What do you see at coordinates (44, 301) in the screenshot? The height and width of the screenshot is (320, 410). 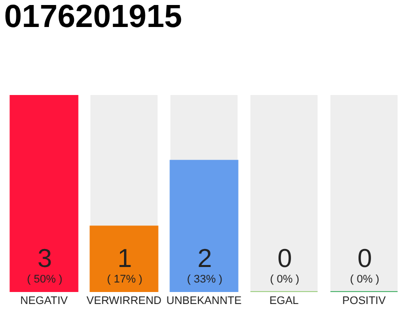 I see `x-tick-label: NEGATIV` at bounding box center [44, 301].